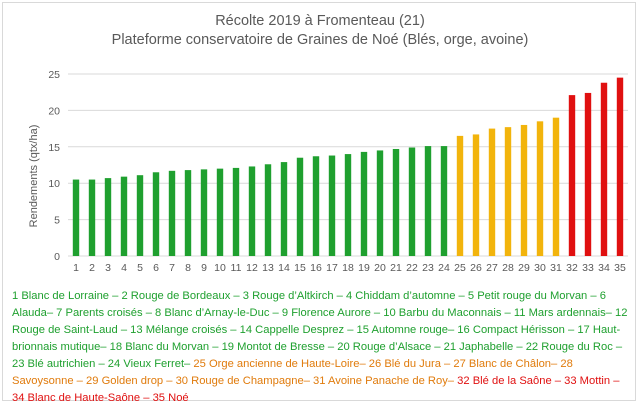 The image size is (640, 407). Describe the element at coordinates (284, 268) in the screenshot. I see `x-tick-label: 14` at that location.